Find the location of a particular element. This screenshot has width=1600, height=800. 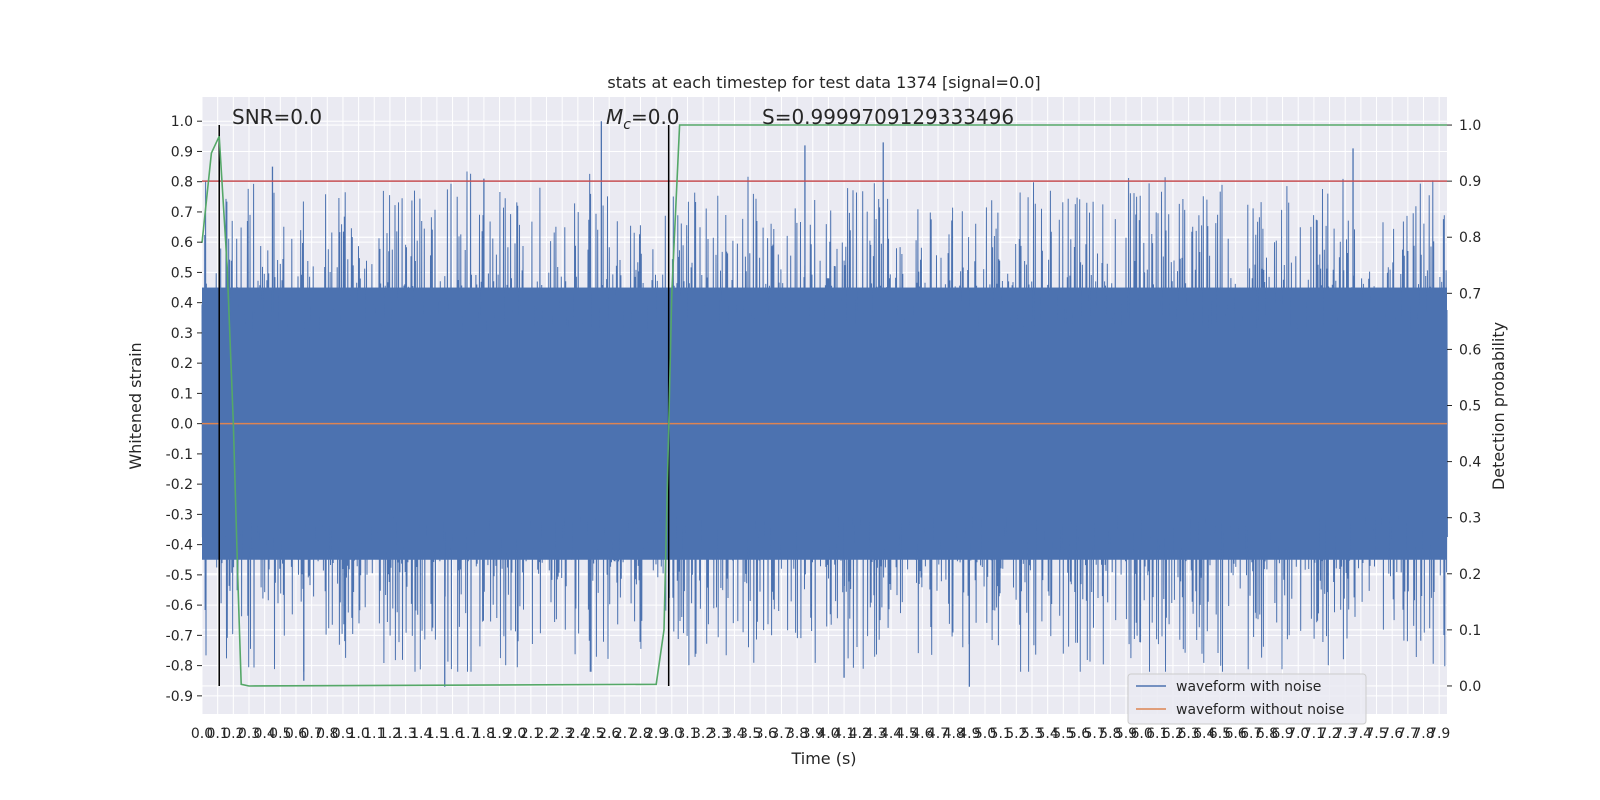

x-tick-label: 7.3 is located at coordinates (1345, 734).